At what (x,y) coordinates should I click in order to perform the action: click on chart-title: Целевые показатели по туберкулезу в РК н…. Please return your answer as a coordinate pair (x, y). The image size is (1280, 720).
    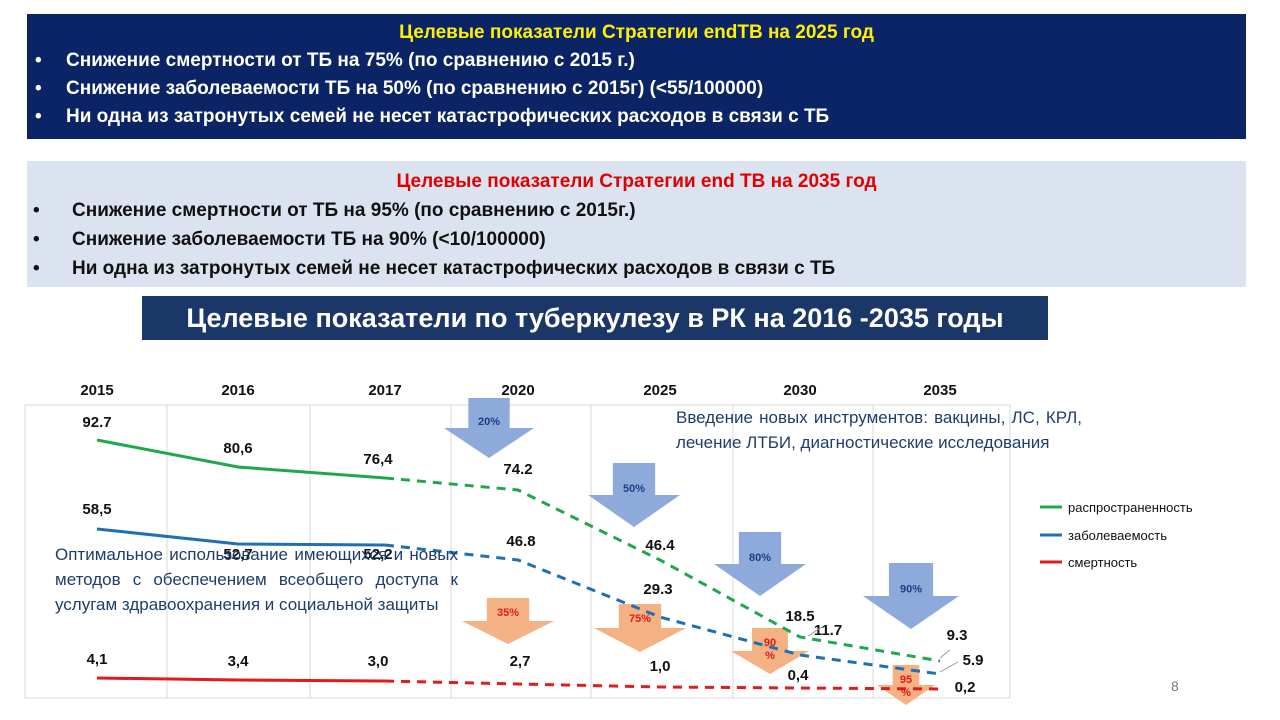
    Looking at the image, I should click on (595, 318).